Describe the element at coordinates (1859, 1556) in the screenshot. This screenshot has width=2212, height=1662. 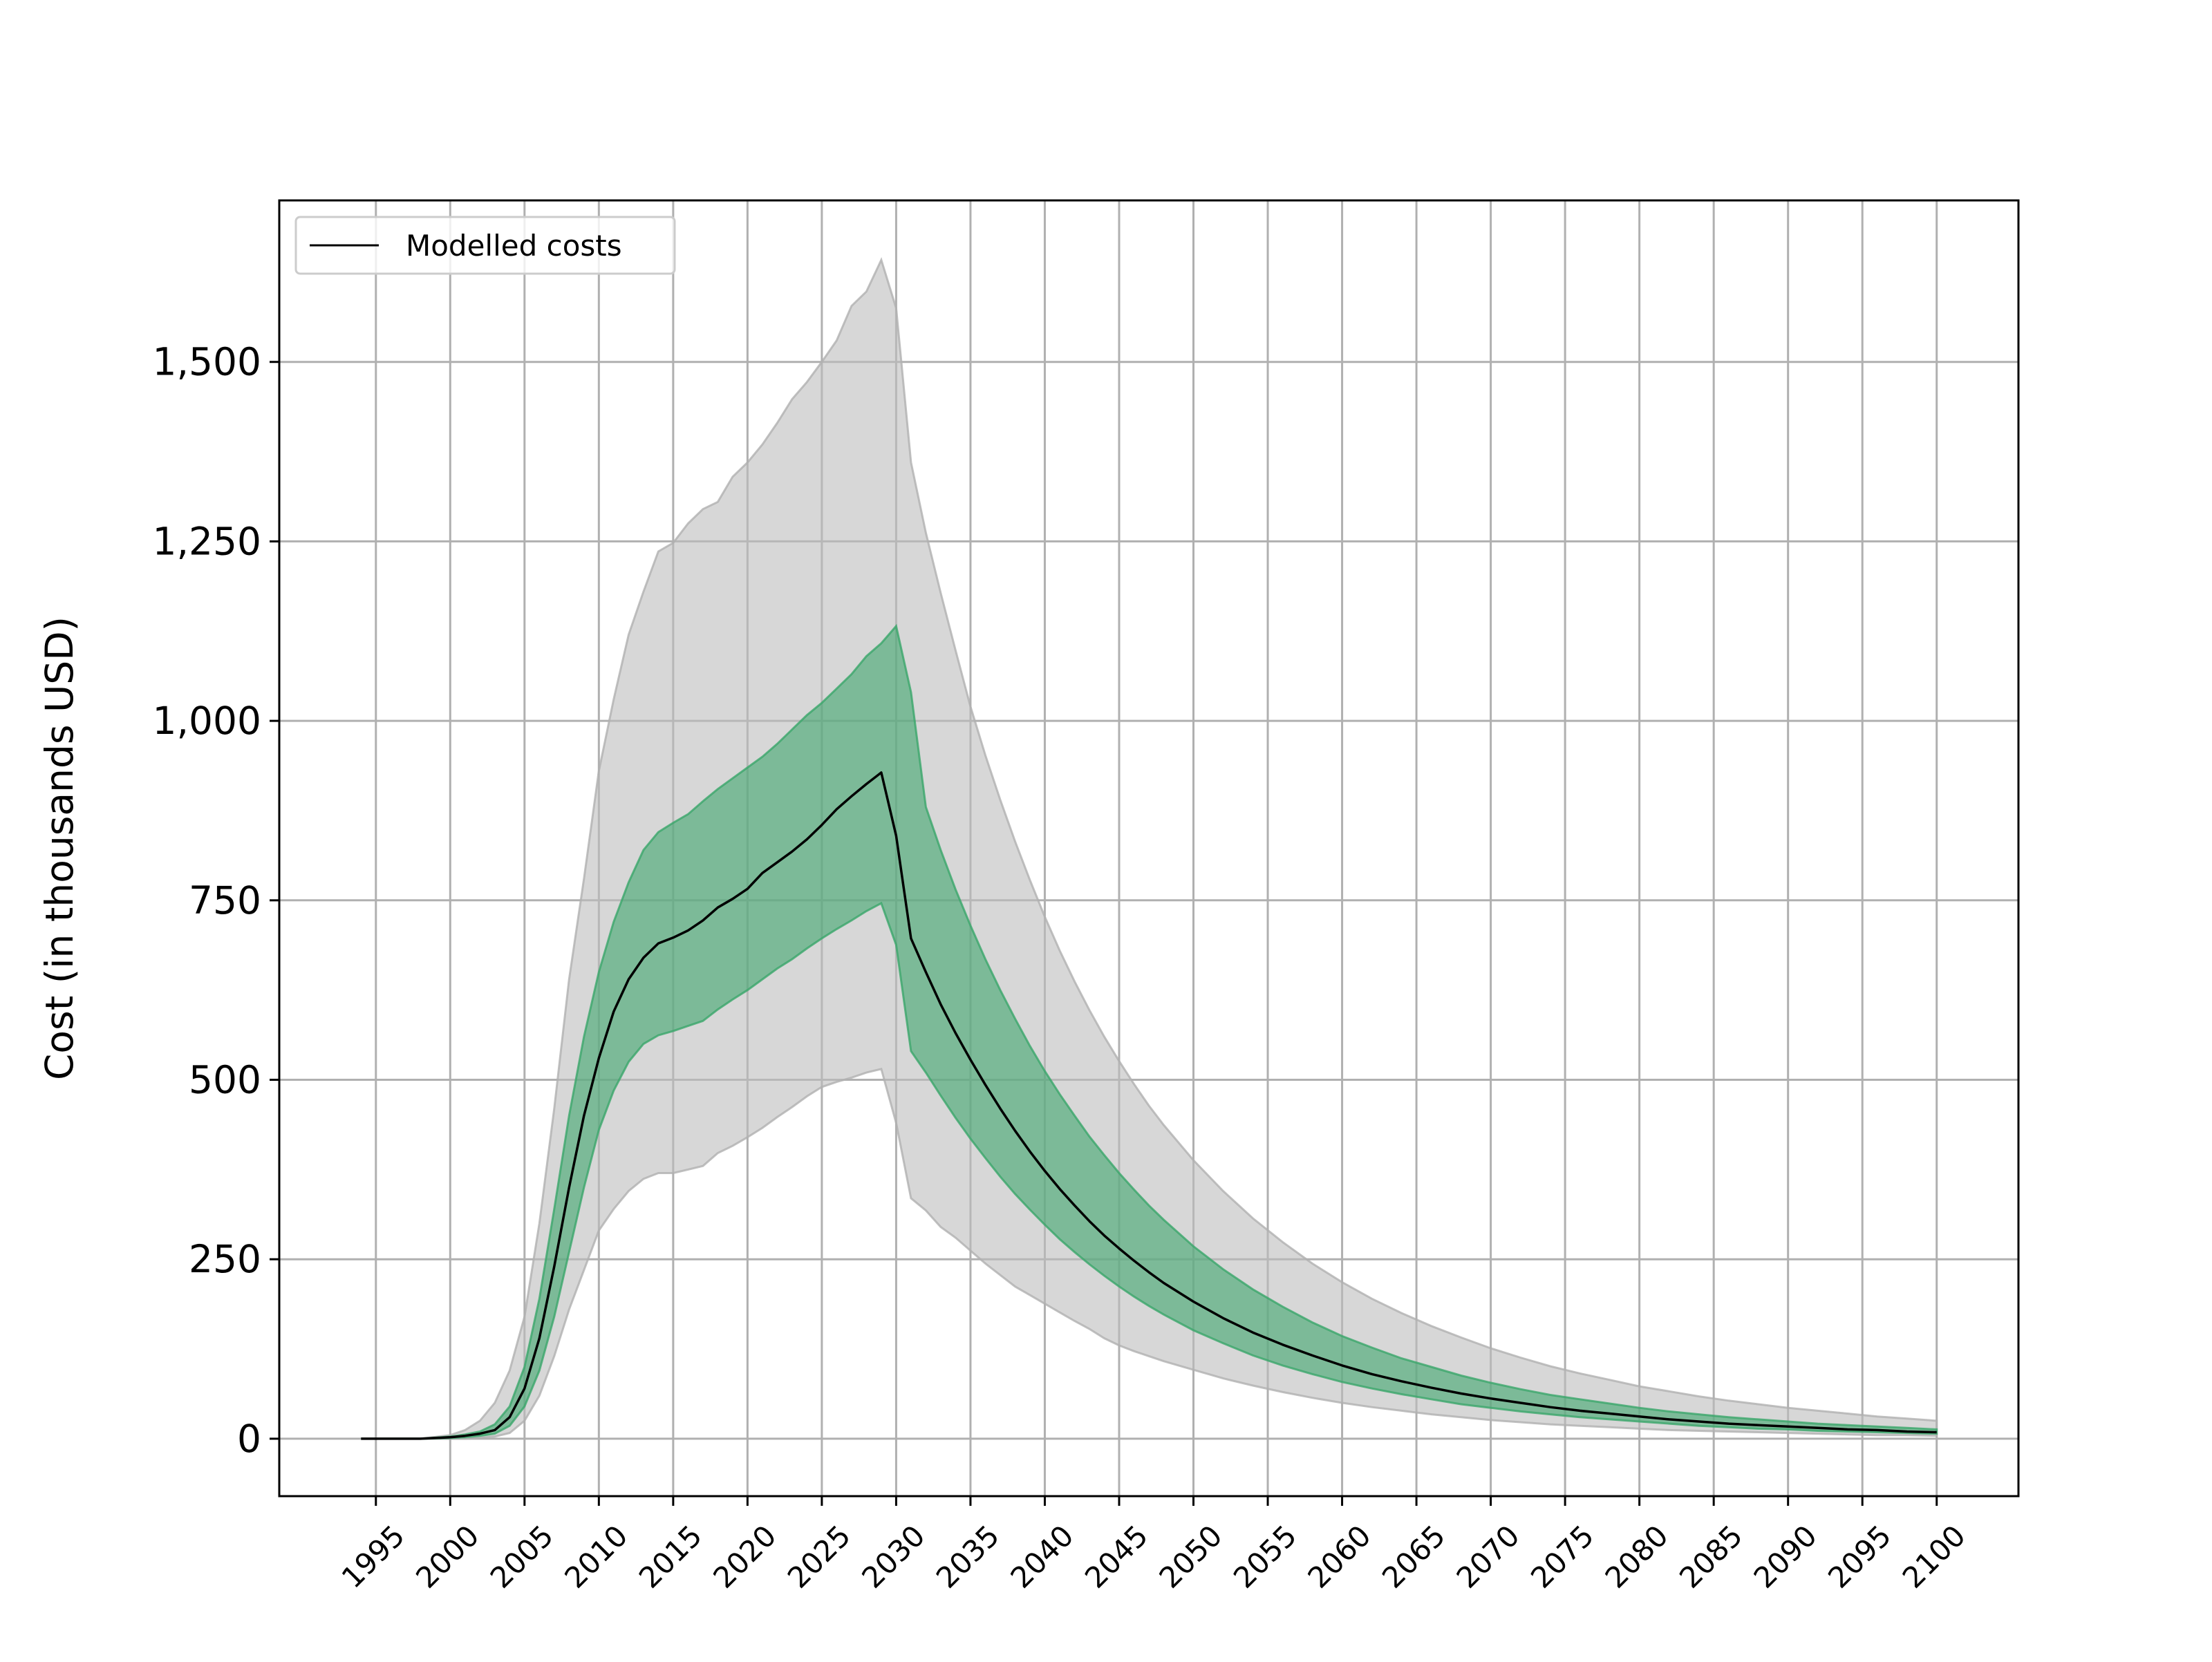
I see `x-tick-label: 2095` at that location.